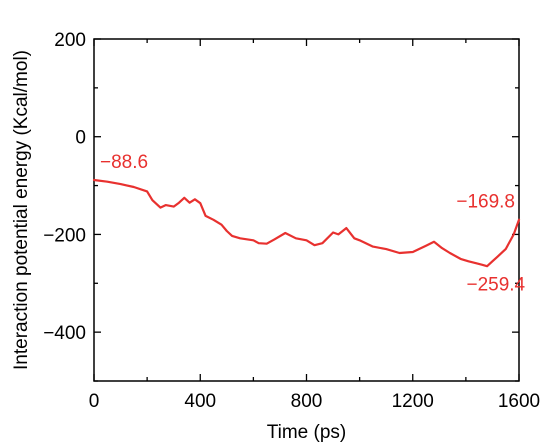 This screenshot has width=550, height=448. What do you see at coordinates (495, 285) in the screenshot?
I see `data-annotation: −259.4` at bounding box center [495, 285].